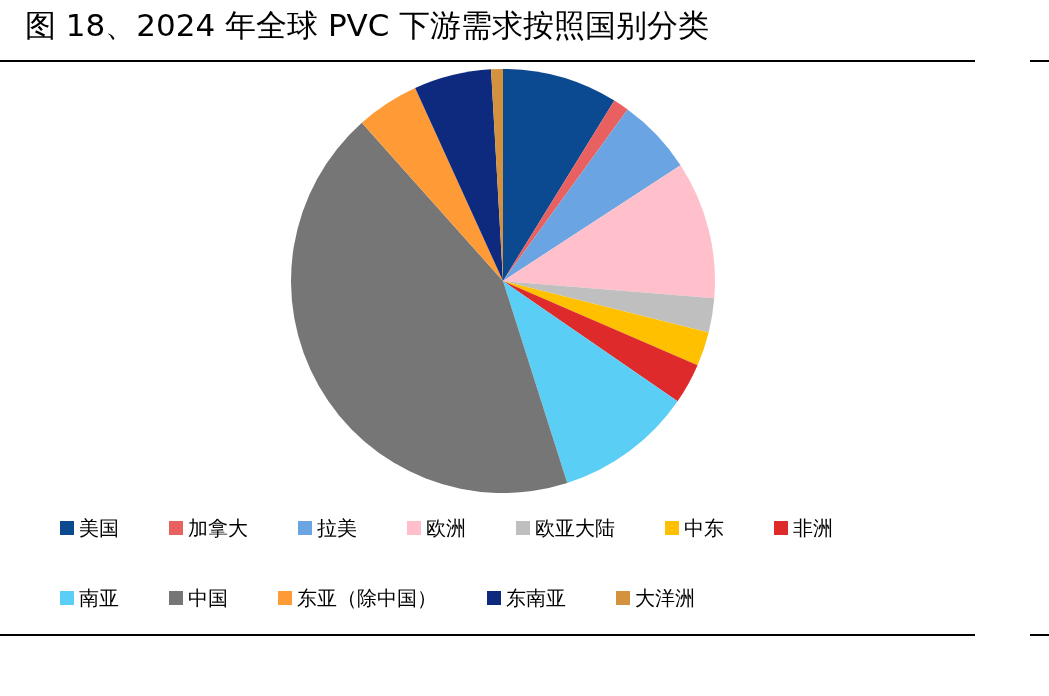 Image resolution: width=1049 pixels, height=696 pixels. What do you see at coordinates (704, 528) in the screenshot?
I see `legend-label: 中东` at bounding box center [704, 528].